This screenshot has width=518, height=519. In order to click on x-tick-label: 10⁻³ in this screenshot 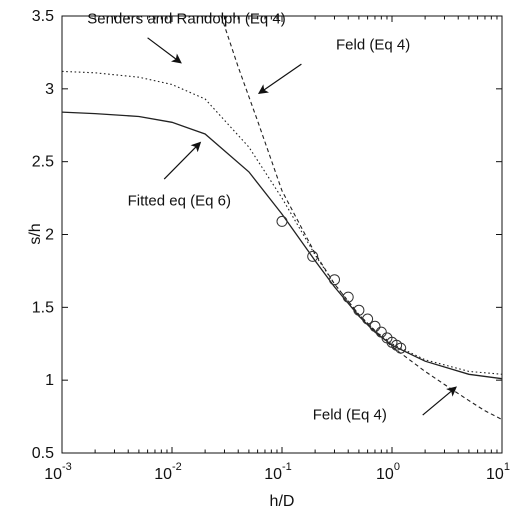, I will do `click(58, 472)`.